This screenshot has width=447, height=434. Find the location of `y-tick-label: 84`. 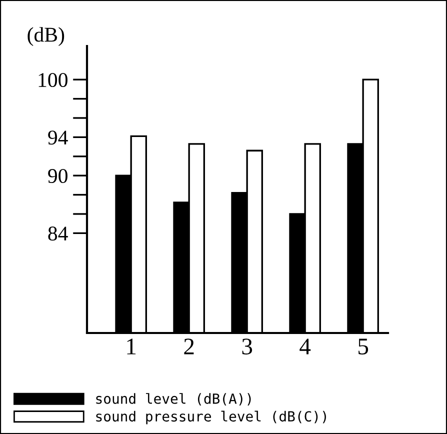

y-tick-label: 84 is located at coordinates (58, 233).